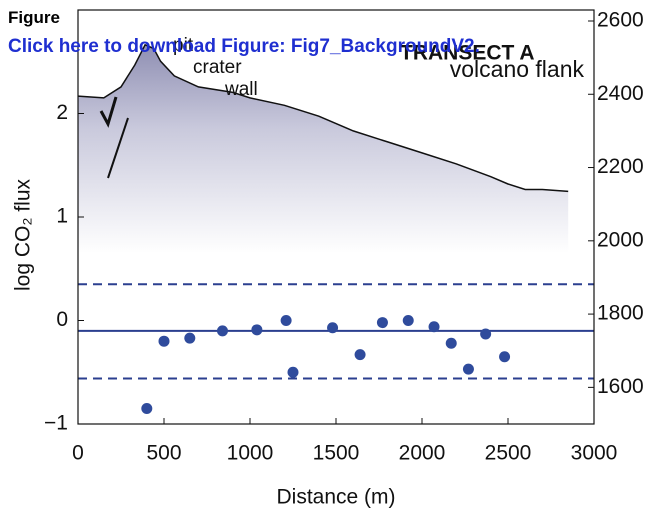 This screenshot has width=669, height=526. I want to click on x-tick-label: 1000, so click(250, 453).